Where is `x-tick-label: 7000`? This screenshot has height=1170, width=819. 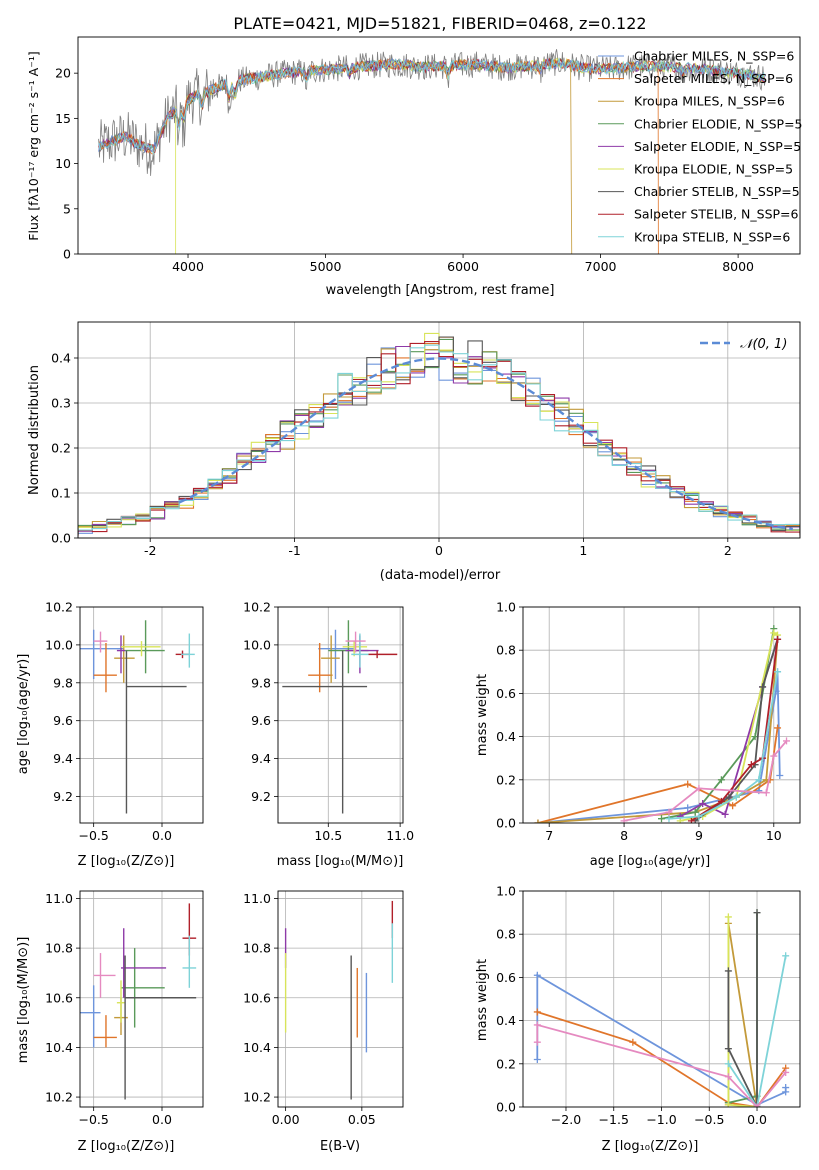
x-tick-label: 7000 is located at coordinates (601, 266).